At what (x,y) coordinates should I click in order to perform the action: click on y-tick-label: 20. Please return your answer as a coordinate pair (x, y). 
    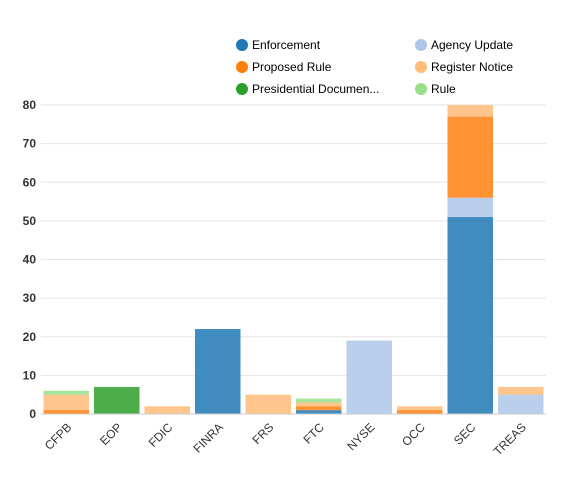
    Looking at the image, I should click on (30, 337).